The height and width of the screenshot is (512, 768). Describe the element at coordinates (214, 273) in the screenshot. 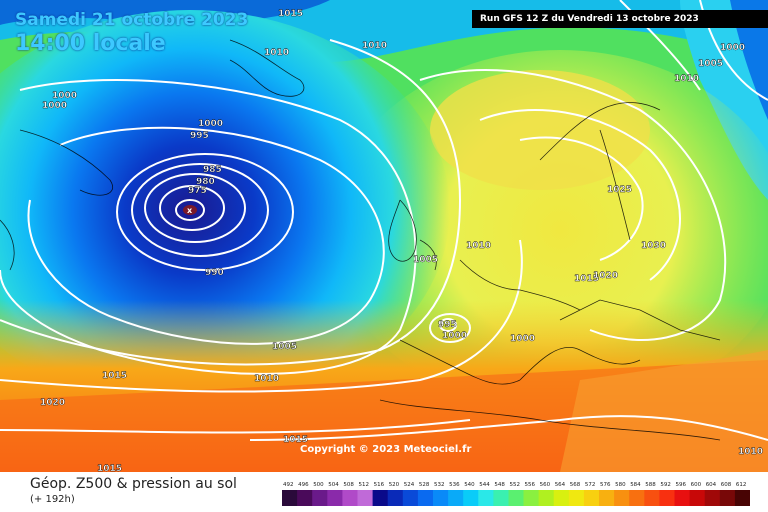

I see `isobar-label: 990` at that location.